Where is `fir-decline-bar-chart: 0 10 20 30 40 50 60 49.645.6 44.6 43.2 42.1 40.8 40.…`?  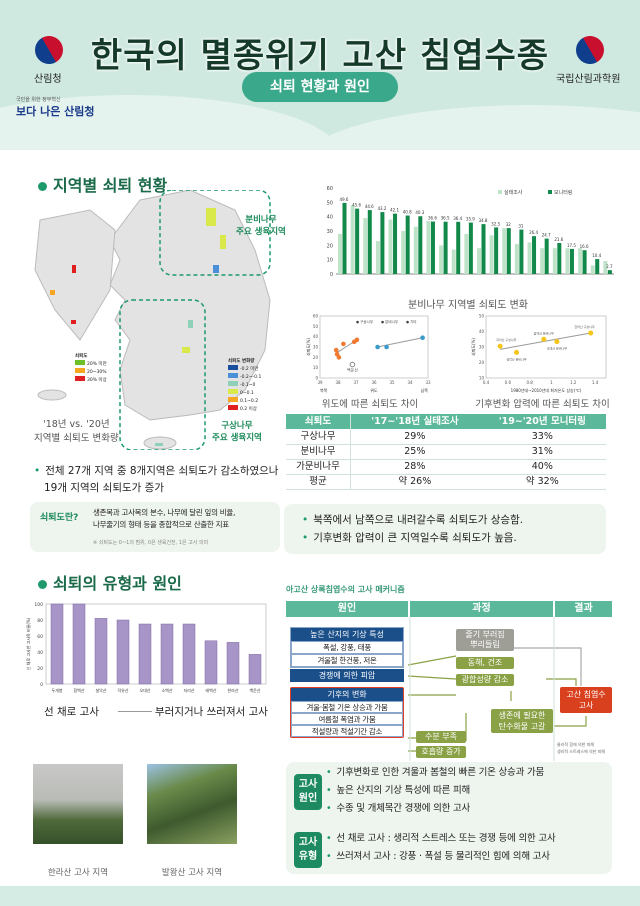 fir-decline-bar-chart: 0 10 20 30 40 50 60 49.645.6 44.6 43.2 42.1 40.8 40.… is located at coordinates (470, 232).